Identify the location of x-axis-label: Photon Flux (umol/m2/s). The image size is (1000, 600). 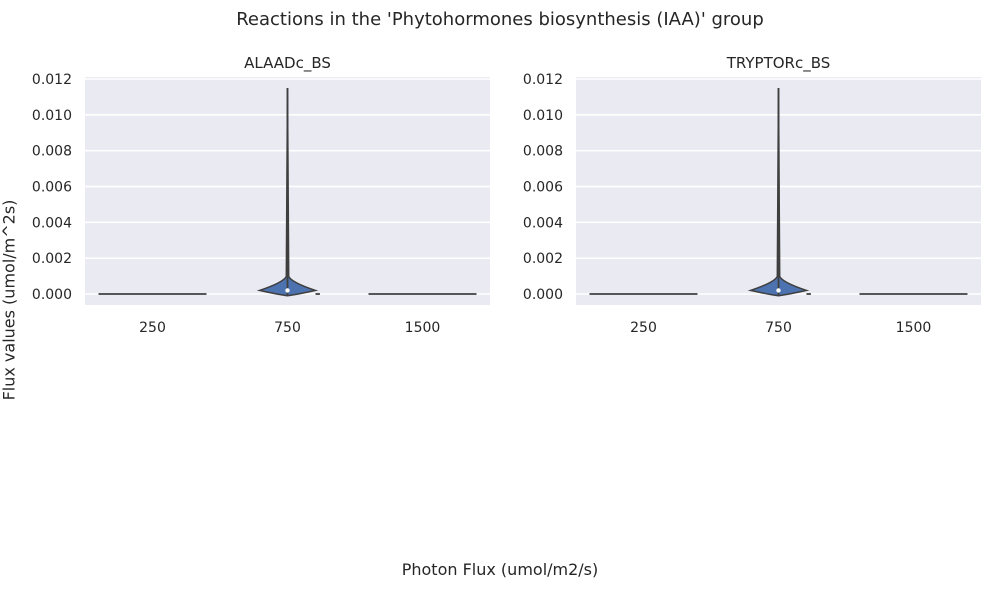
(500, 569).